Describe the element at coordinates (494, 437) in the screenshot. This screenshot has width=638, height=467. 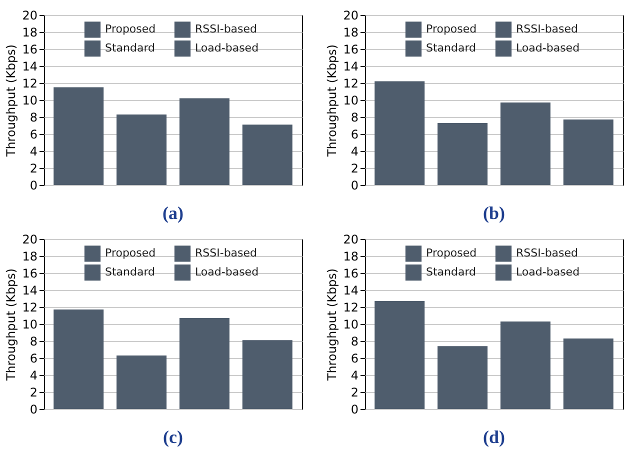
I see `text: (d)` at that location.